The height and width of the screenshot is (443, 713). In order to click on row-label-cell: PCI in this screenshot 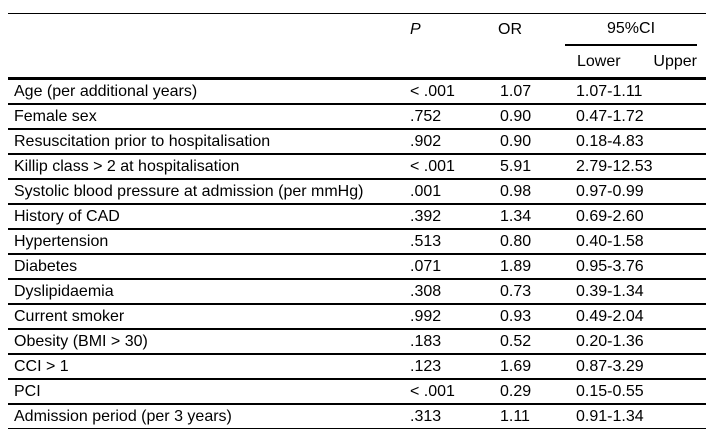, I will do `click(27, 391)`.